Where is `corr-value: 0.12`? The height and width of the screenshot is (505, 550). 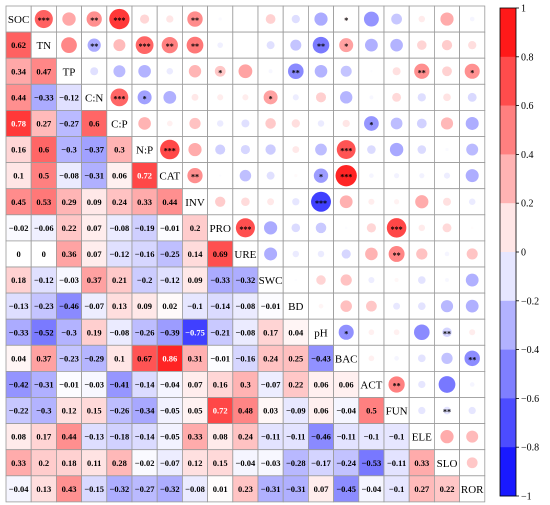 corr-value: 0.12 is located at coordinates (195, 463).